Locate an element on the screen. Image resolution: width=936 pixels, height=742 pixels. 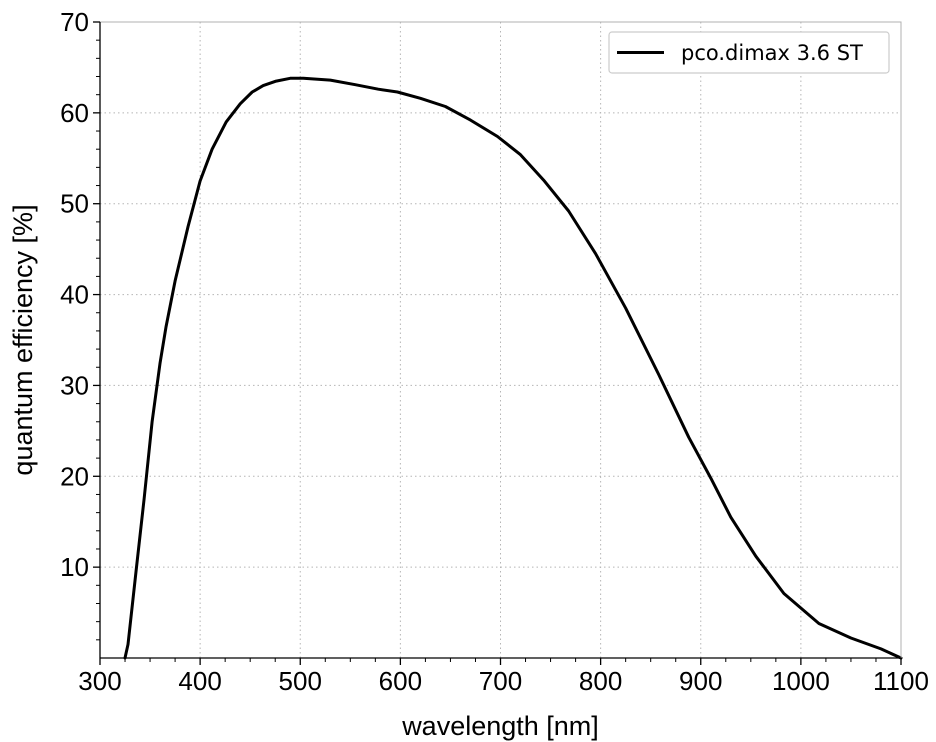
y-tick-label: 40 is located at coordinates (74, 295).